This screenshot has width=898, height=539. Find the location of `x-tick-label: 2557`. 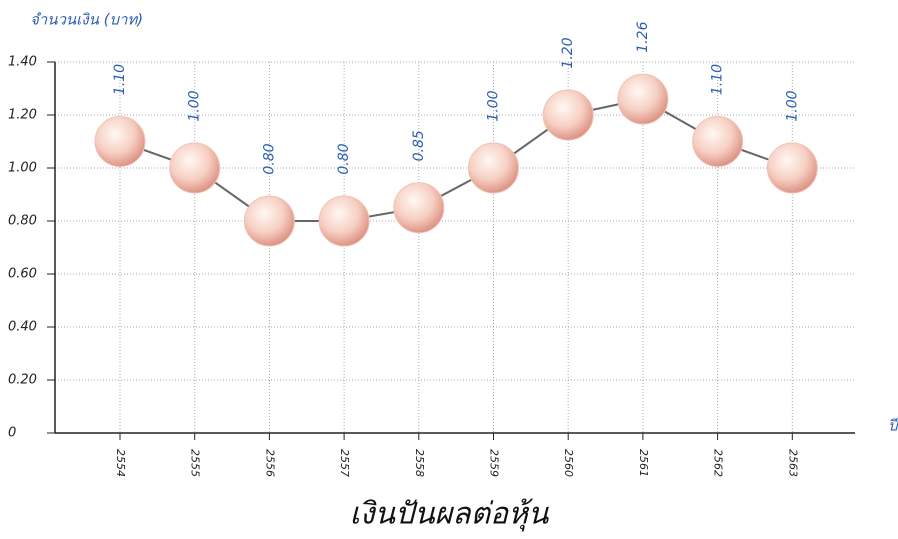

x-tick-label: 2557 is located at coordinates (344, 463).